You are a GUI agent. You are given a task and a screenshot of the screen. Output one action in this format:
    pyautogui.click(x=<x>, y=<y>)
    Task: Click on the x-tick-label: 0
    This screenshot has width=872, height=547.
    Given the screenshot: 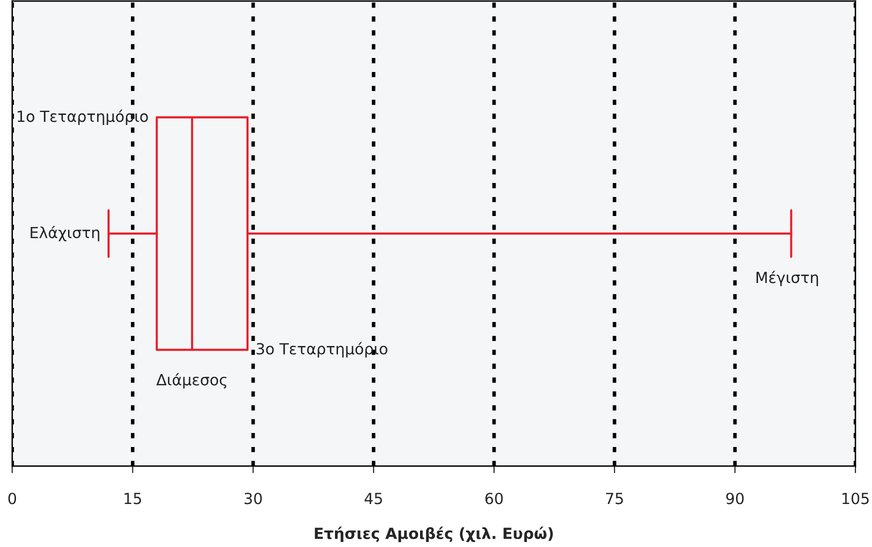 What is the action you would take?
    pyautogui.click(x=12, y=498)
    